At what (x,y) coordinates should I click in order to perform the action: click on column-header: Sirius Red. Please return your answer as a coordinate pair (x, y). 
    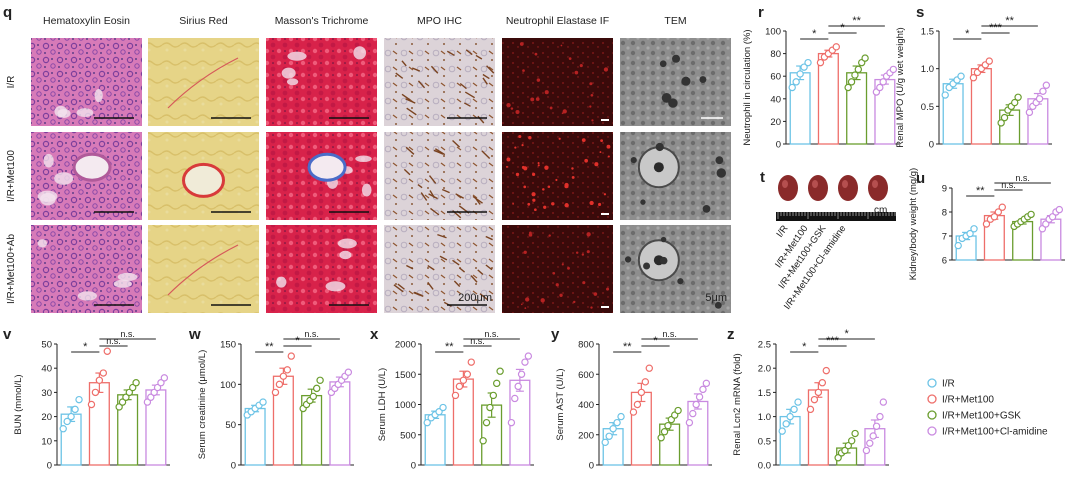
    Looking at the image, I should click on (203, 21).